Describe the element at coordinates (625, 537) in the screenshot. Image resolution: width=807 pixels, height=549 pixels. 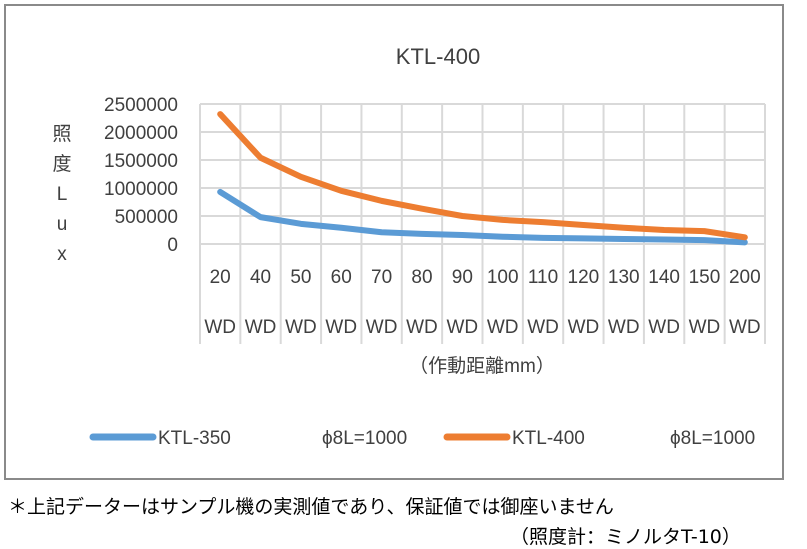
I see `meter-note: （照度計：ミノルタT-10）` at that location.